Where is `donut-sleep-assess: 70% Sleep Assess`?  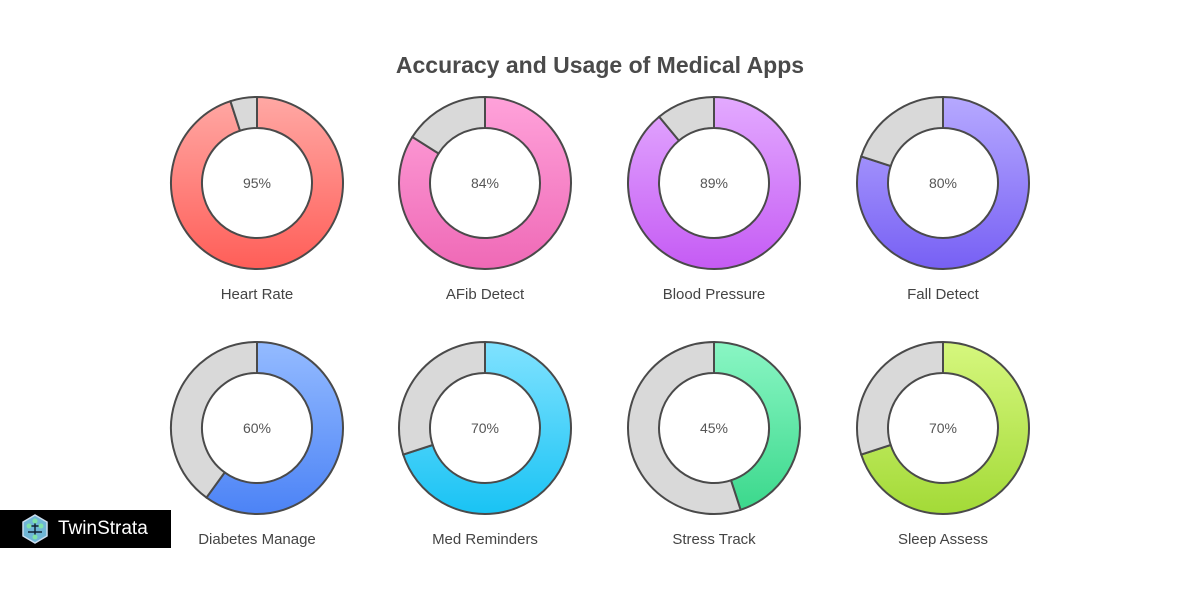 donut-sleep-assess: 70% Sleep Assess is located at coordinates (943, 444).